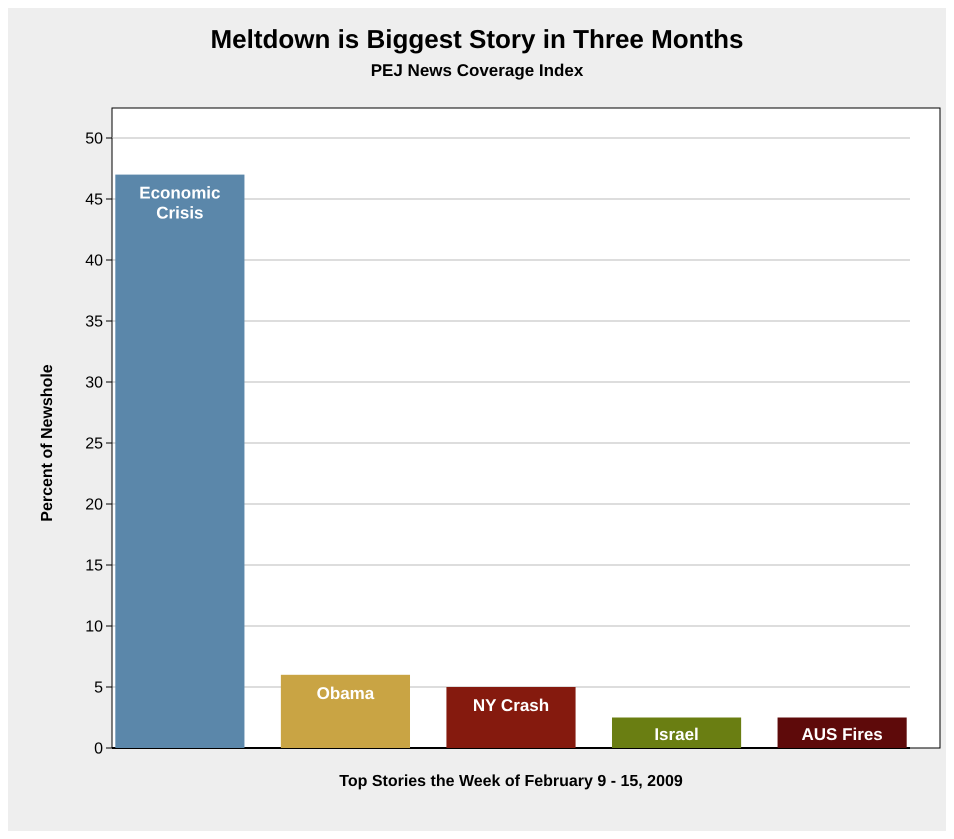 Image resolution: width=954 pixels, height=839 pixels. Describe the element at coordinates (511, 781) in the screenshot. I see `x-axis-title: Top Stories the Week of February 9 - 15, 2009` at that location.